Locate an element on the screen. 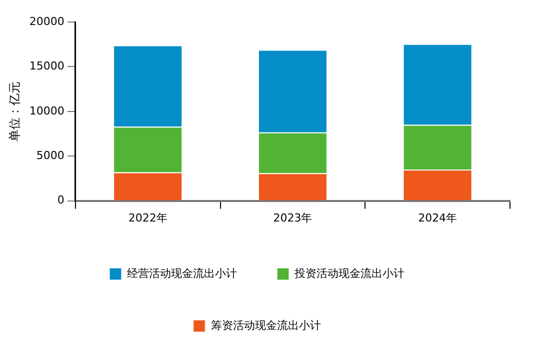  y-tick-label: 5000 is located at coordinates (50, 155).